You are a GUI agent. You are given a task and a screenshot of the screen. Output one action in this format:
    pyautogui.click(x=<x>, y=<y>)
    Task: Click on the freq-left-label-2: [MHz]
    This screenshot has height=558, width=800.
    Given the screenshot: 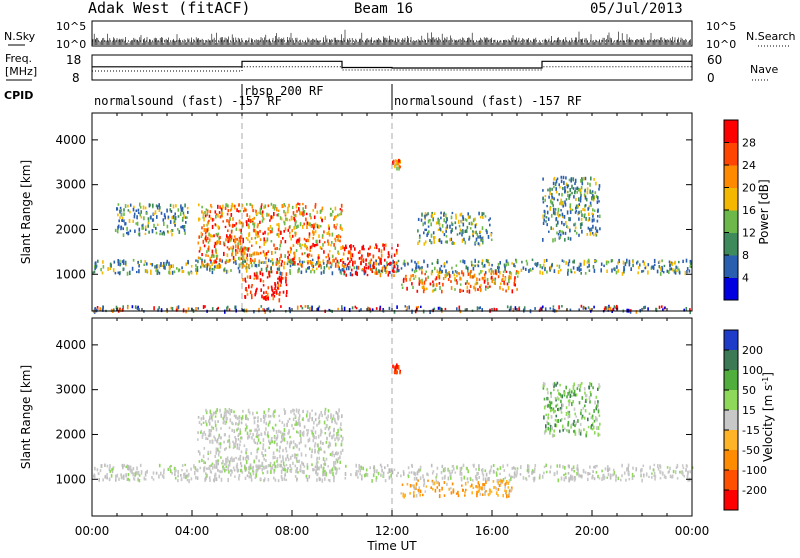 What is the action you would take?
    pyautogui.click(x=21, y=71)
    